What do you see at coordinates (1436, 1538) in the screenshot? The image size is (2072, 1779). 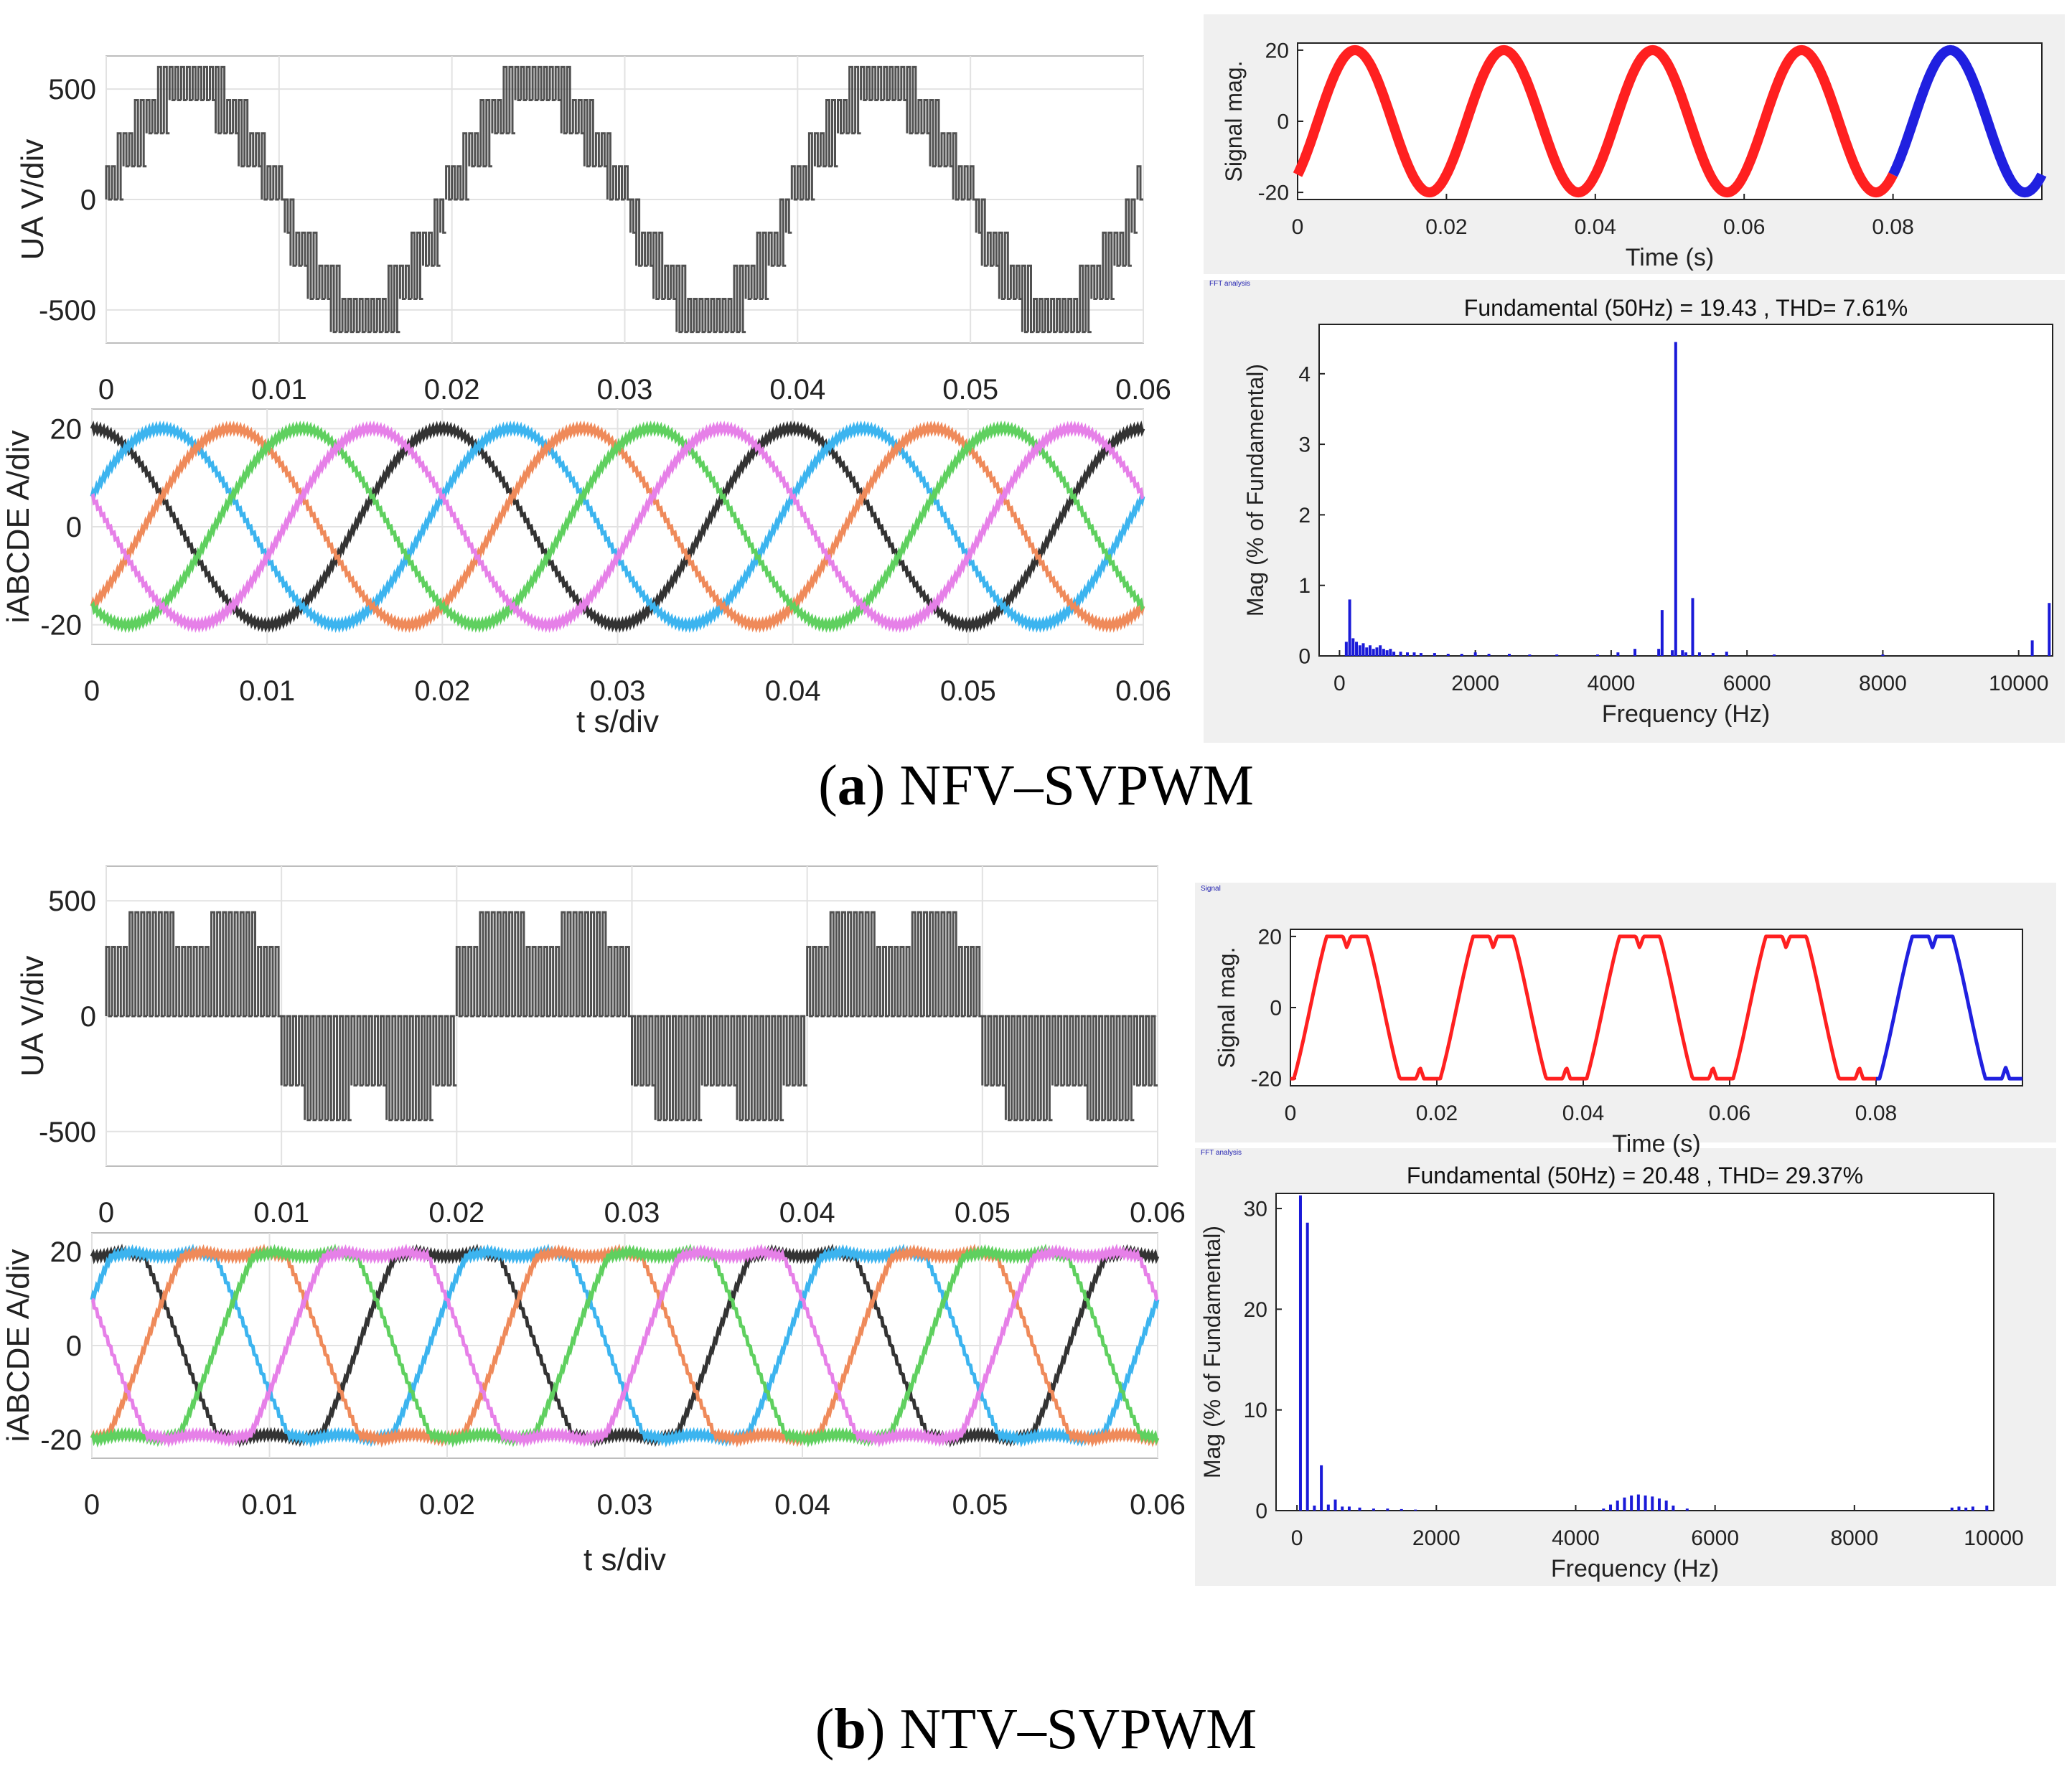 I see `x-tick-label: 2000` at bounding box center [1436, 1538].